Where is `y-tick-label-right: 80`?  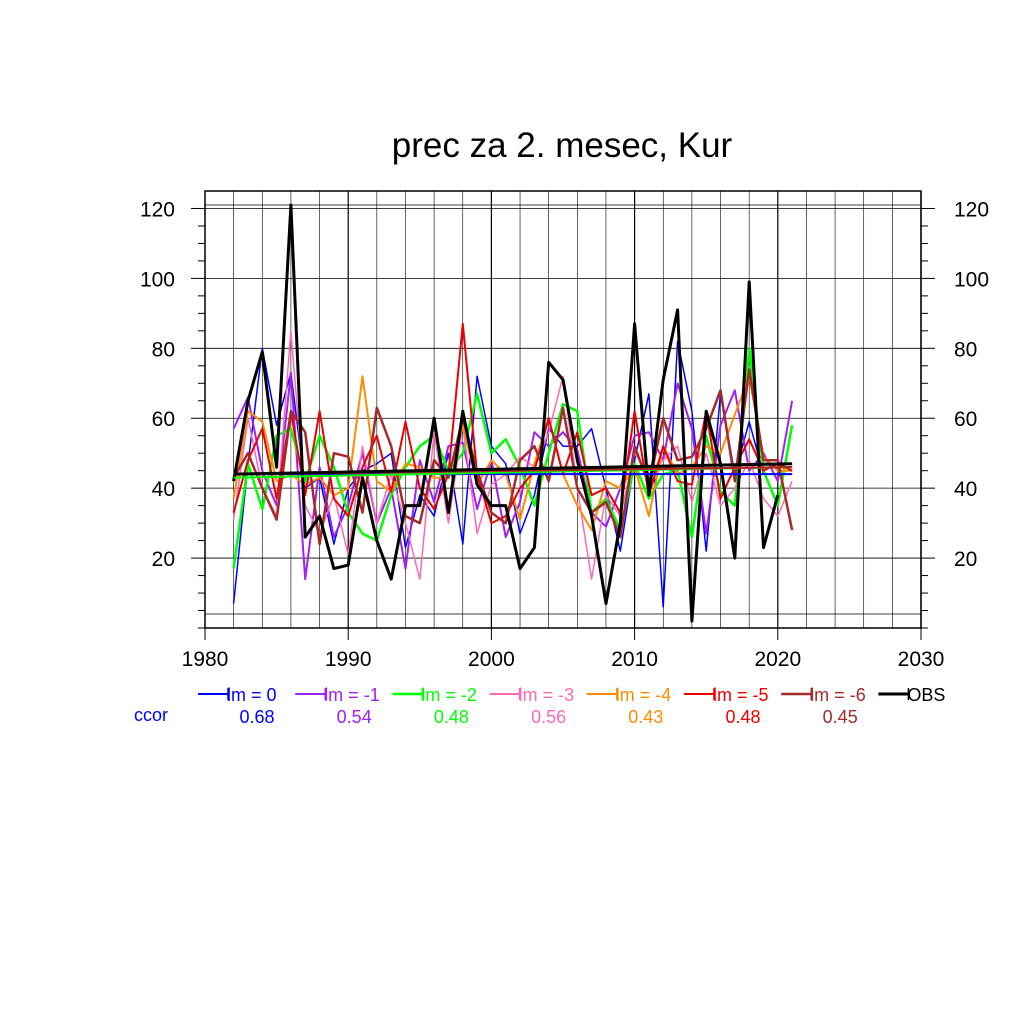
y-tick-label-right: 80 is located at coordinates (965, 349).